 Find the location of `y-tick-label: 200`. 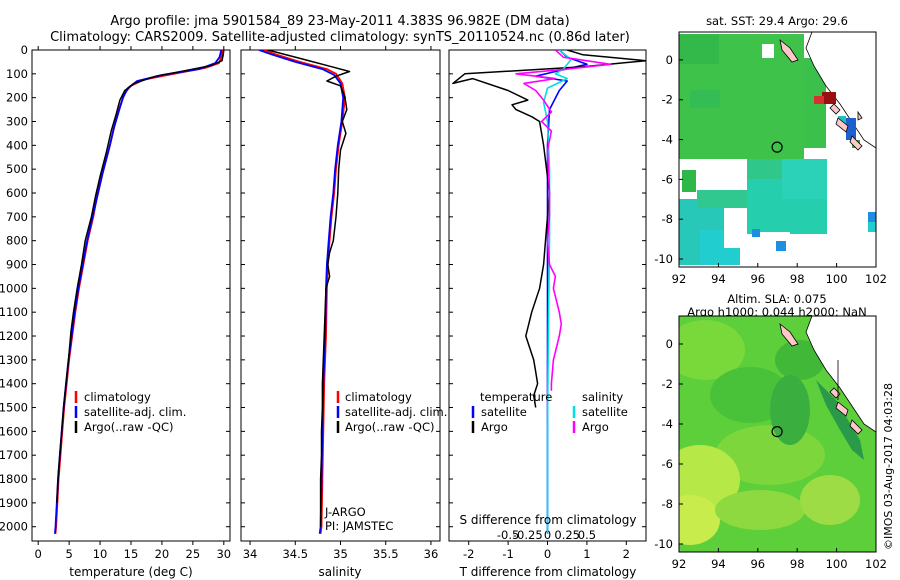

y-tick-label: 200 is located at coordinates (17, 98).